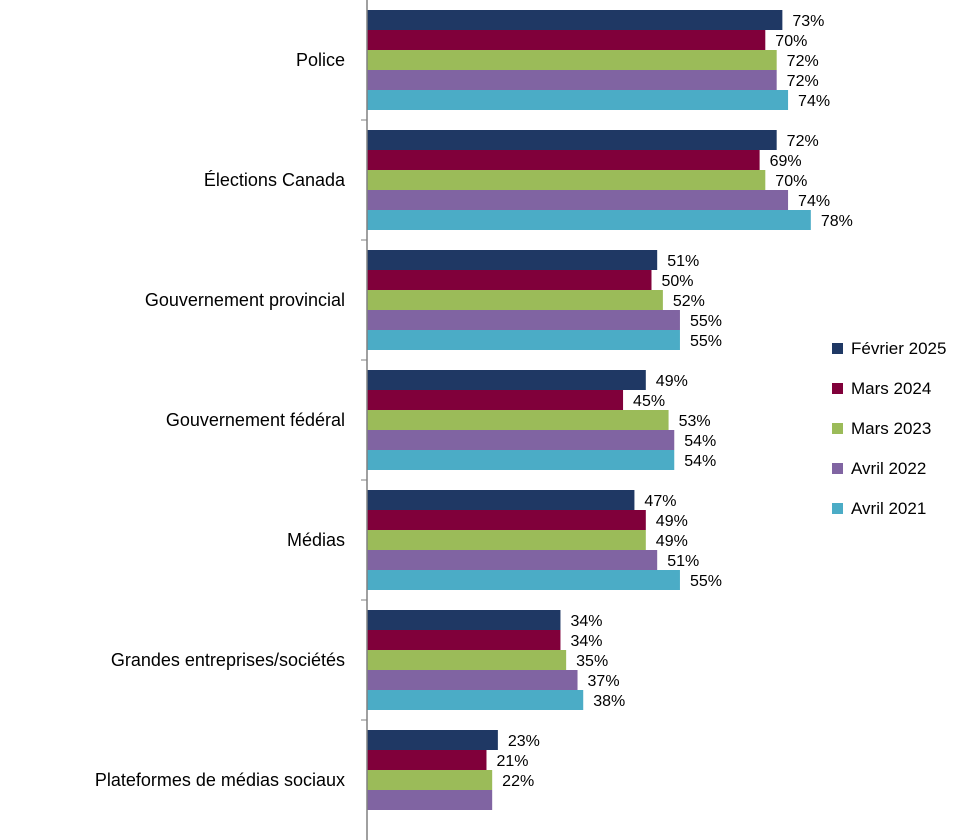 This screenshot has width=975, height=840. Describe the element at coordinates (808, 21) in the screenshot. I see `data-label: 73%` at that location.